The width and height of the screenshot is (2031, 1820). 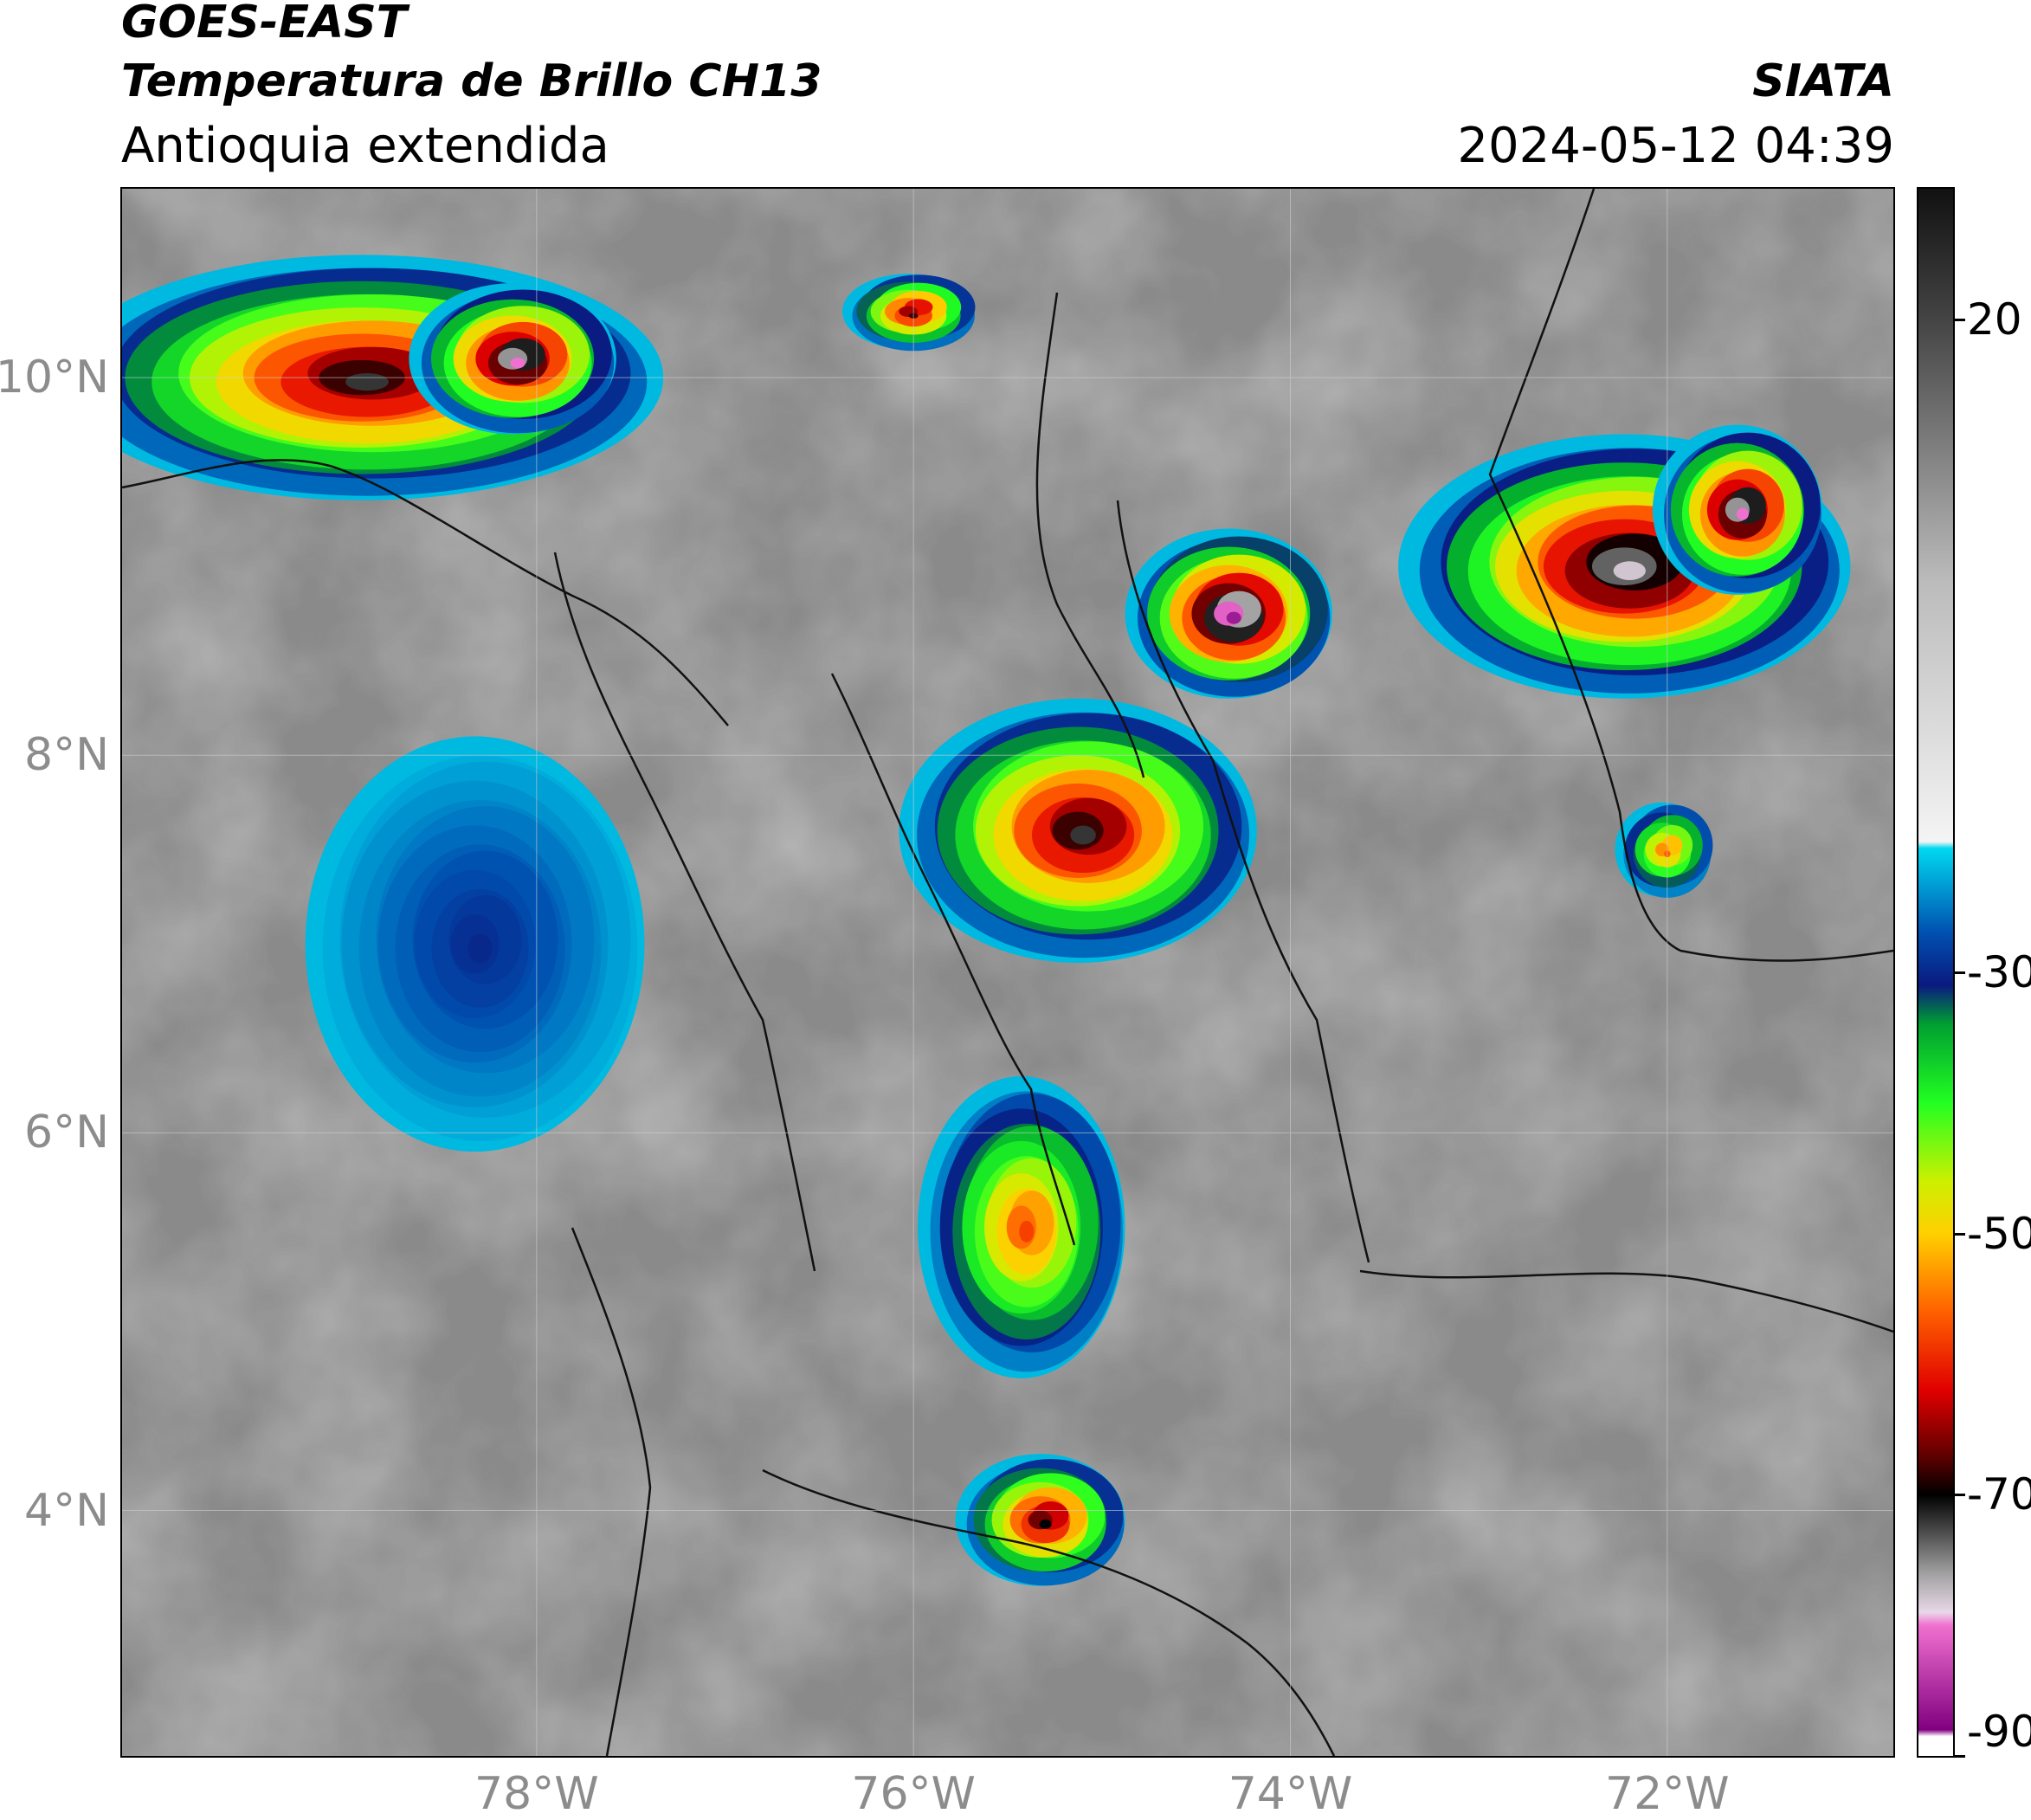 I want to click on colorbar-tick-label-2: -50, so click(x=1999, y=1233).